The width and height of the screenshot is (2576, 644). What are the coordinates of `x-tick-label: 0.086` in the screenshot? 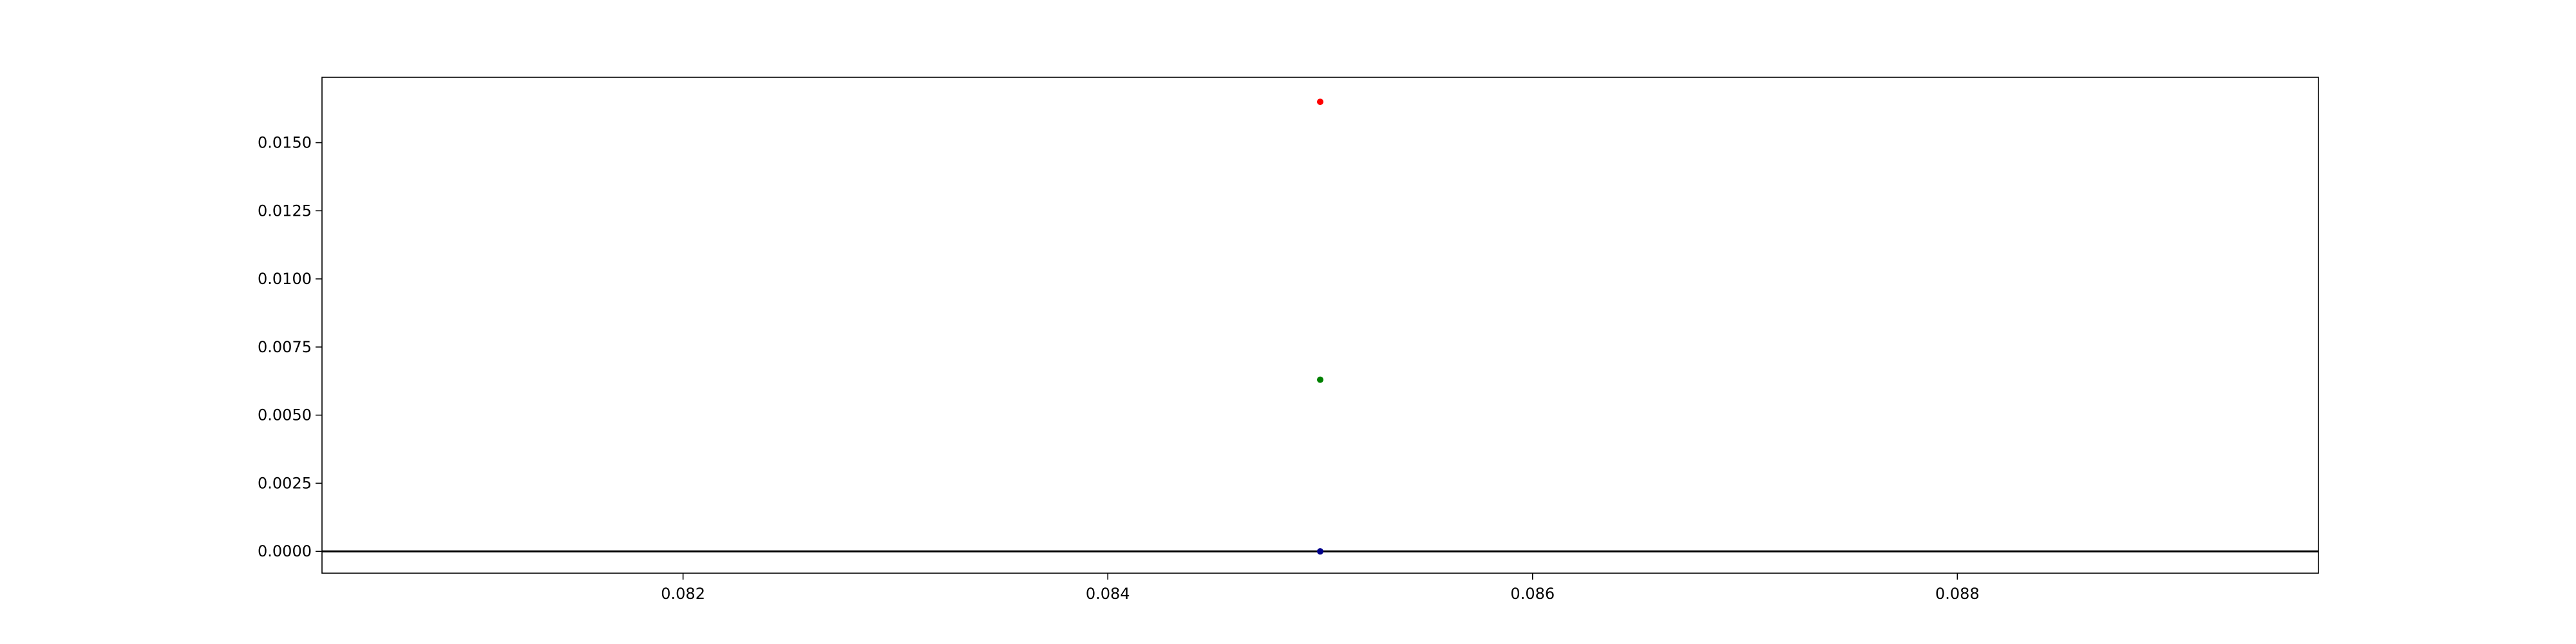 It's located at (1533, 594).